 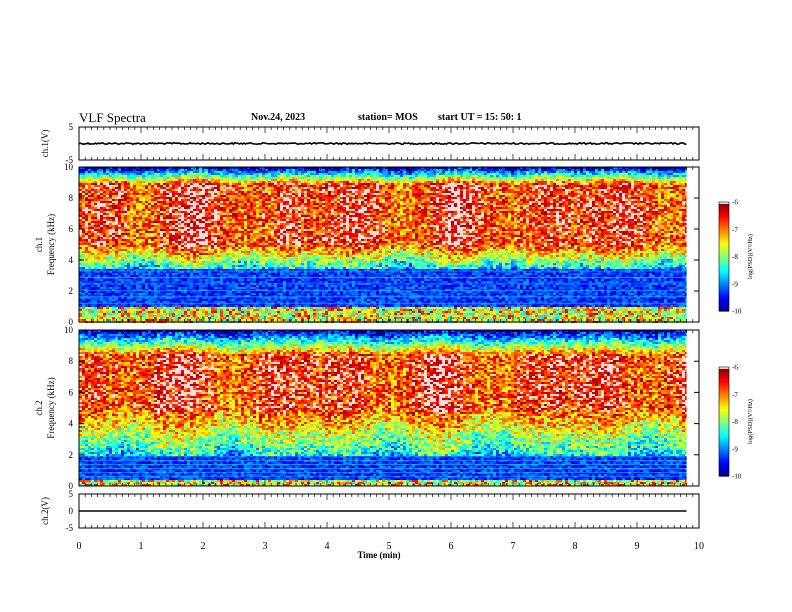 I want to click on ytick-label: 4, so click(x=71, y=424).